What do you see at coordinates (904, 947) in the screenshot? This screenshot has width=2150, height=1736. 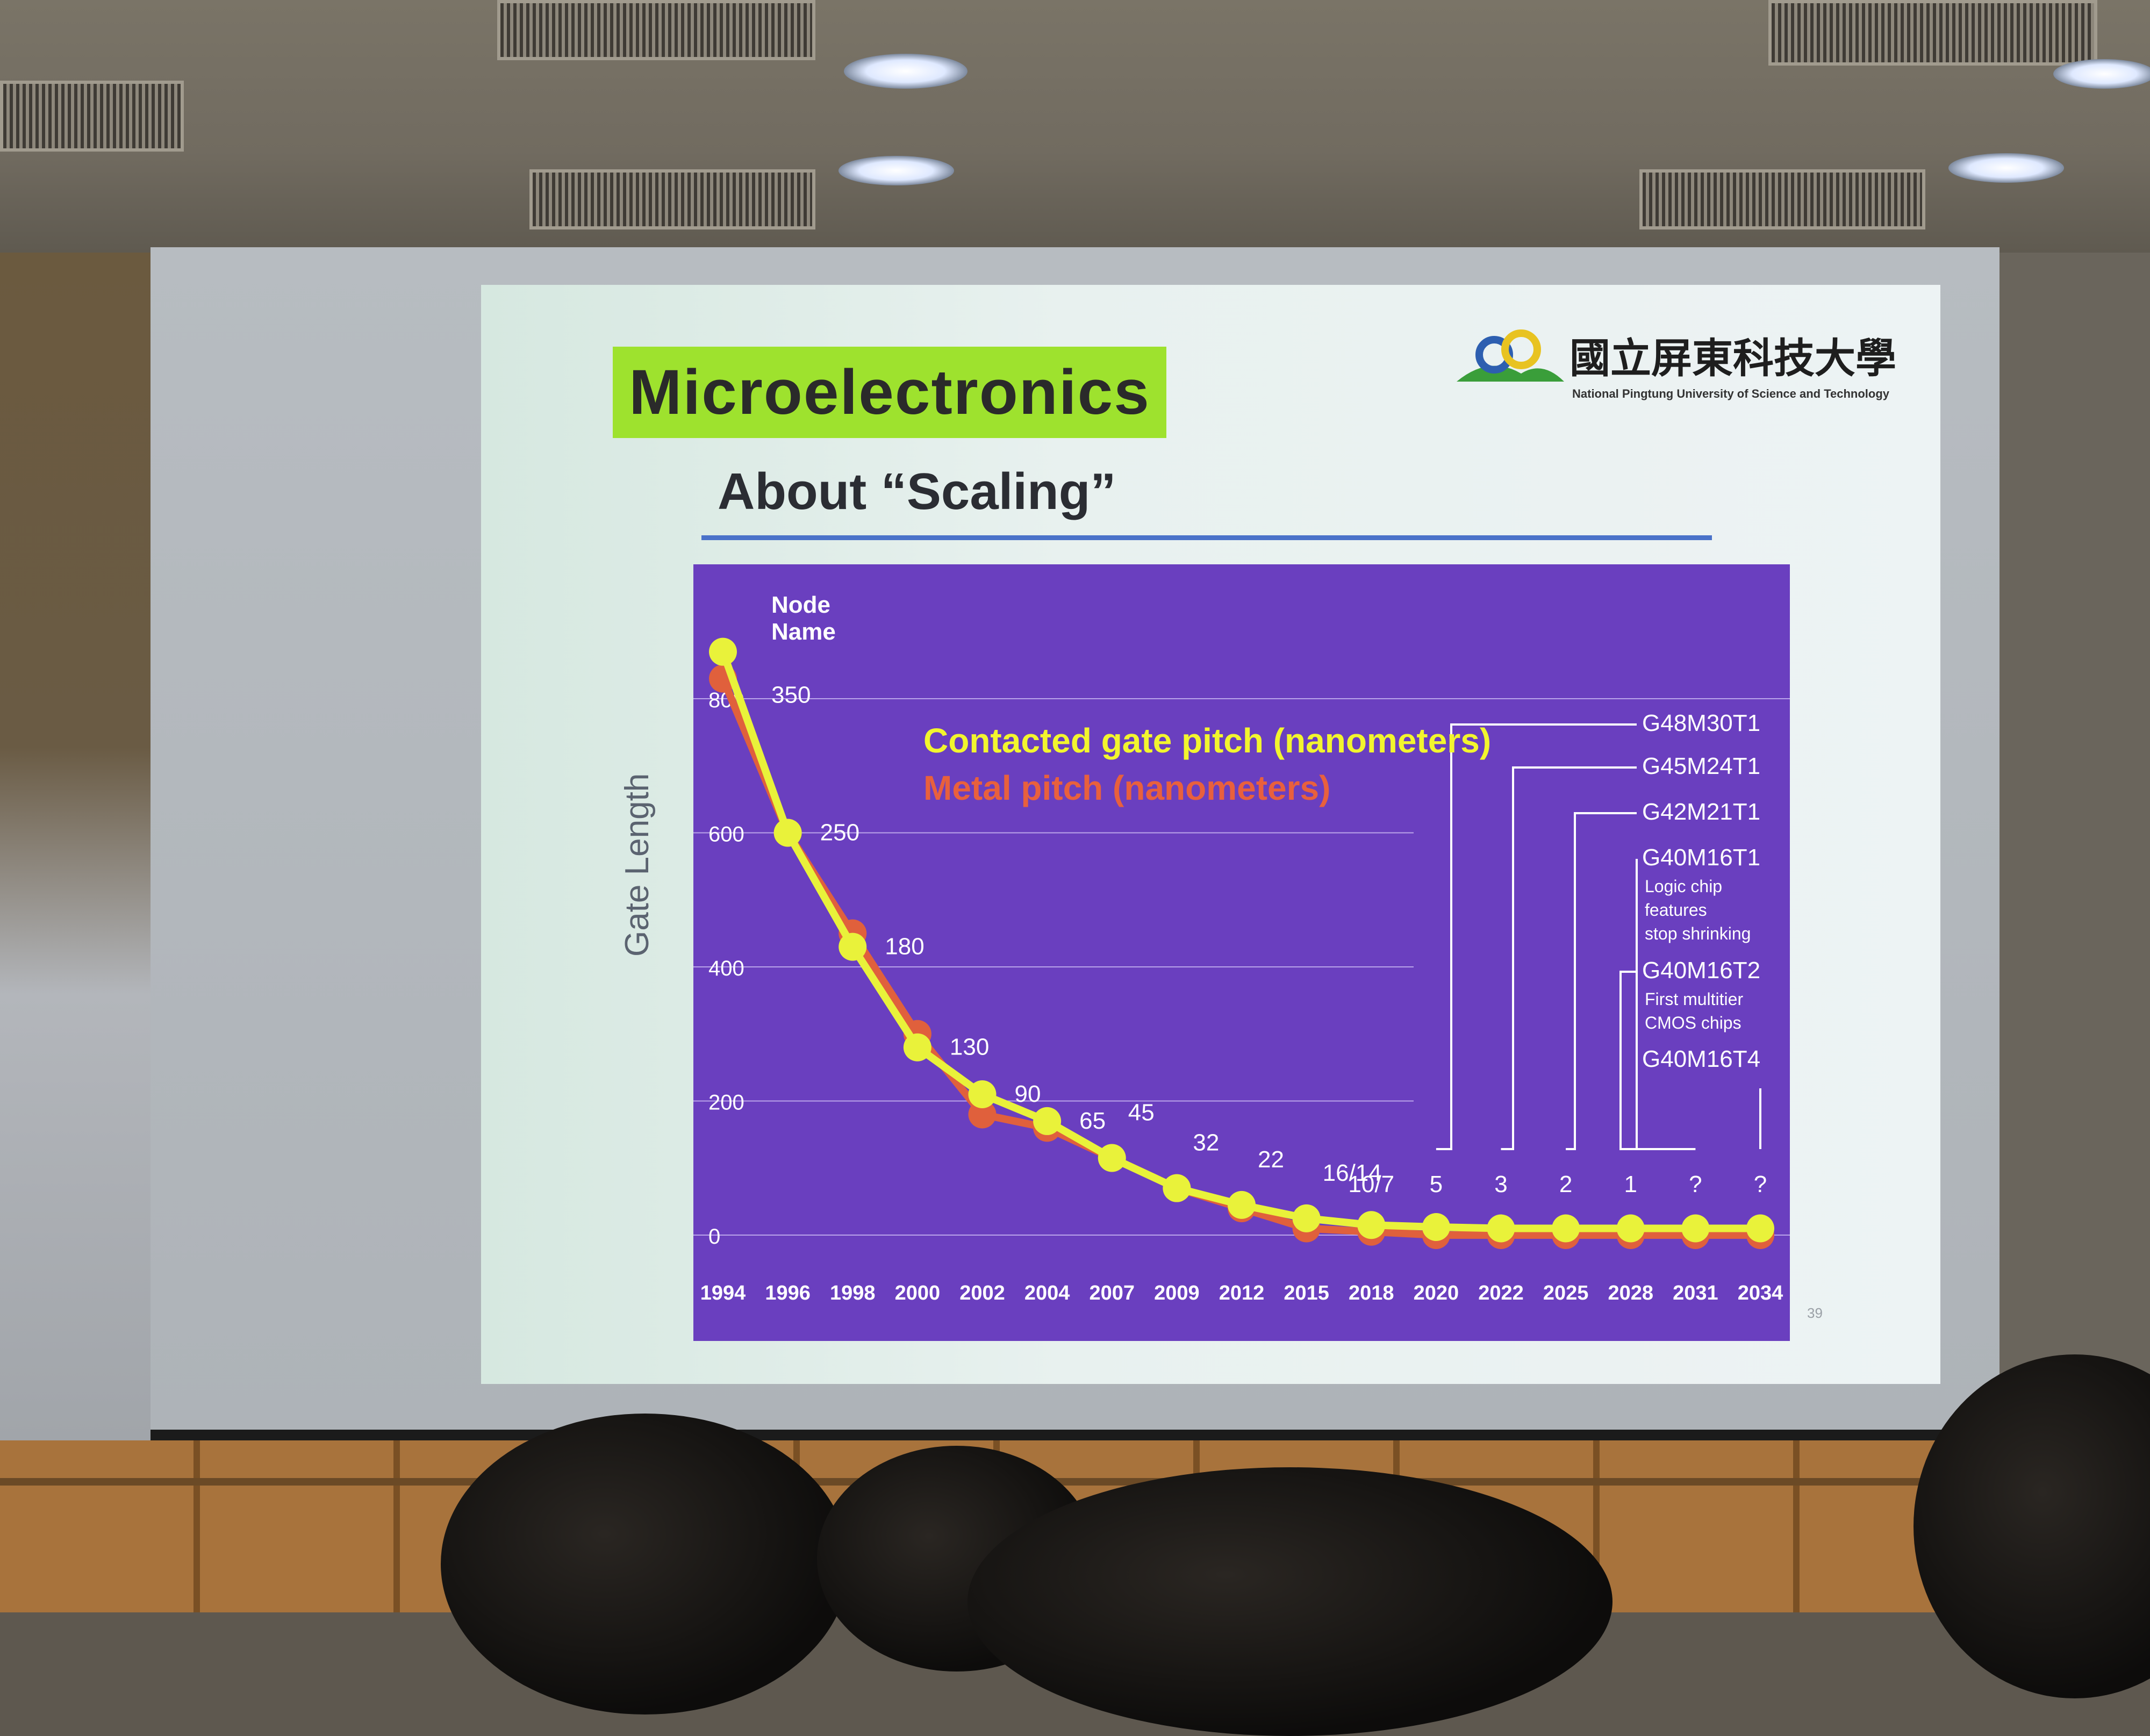 I see `node-name-label: 180` at bounding box center [904, 947].